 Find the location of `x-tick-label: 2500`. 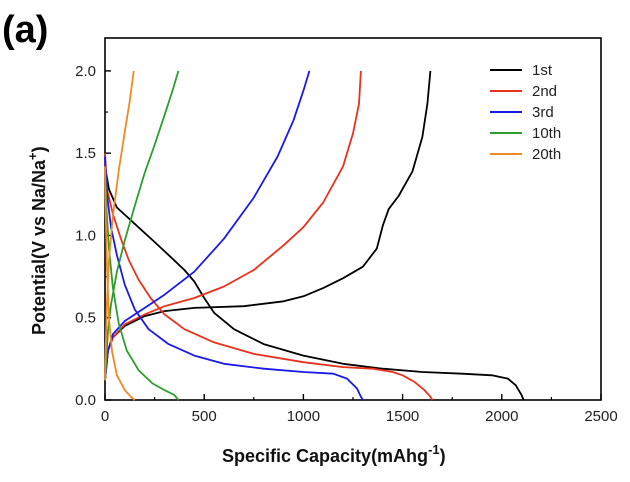

x-tick-label: 2500 is located at coordinates (600, 416).